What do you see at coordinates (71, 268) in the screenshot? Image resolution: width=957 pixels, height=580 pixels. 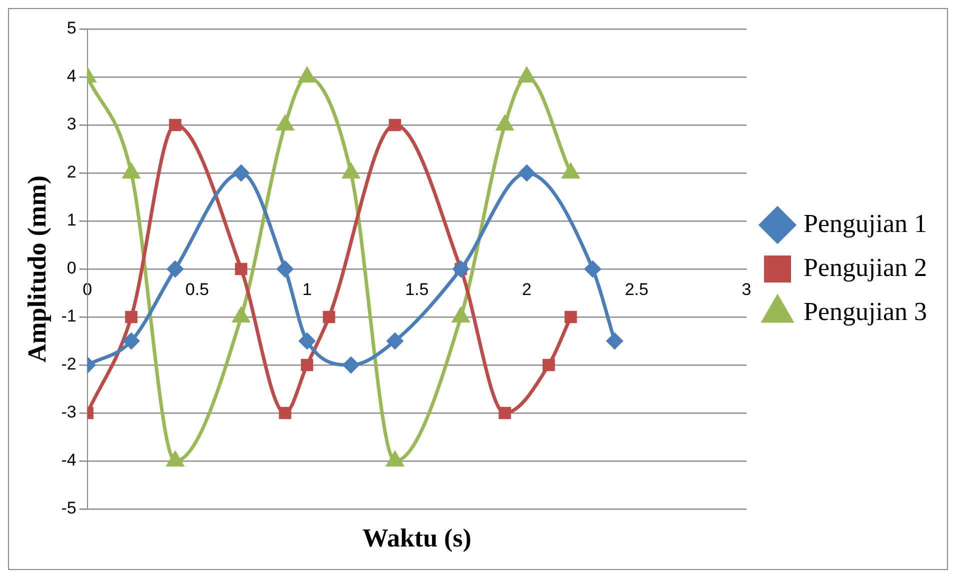 I see `y-tick-label: 0` at bounding box center [71, 268].